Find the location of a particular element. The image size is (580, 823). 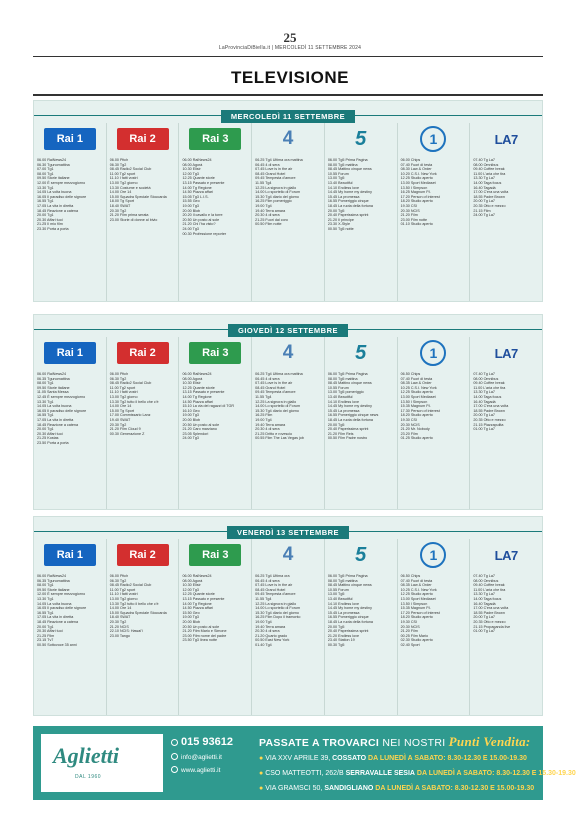

phone-icon is located at coordinates (174, 742).